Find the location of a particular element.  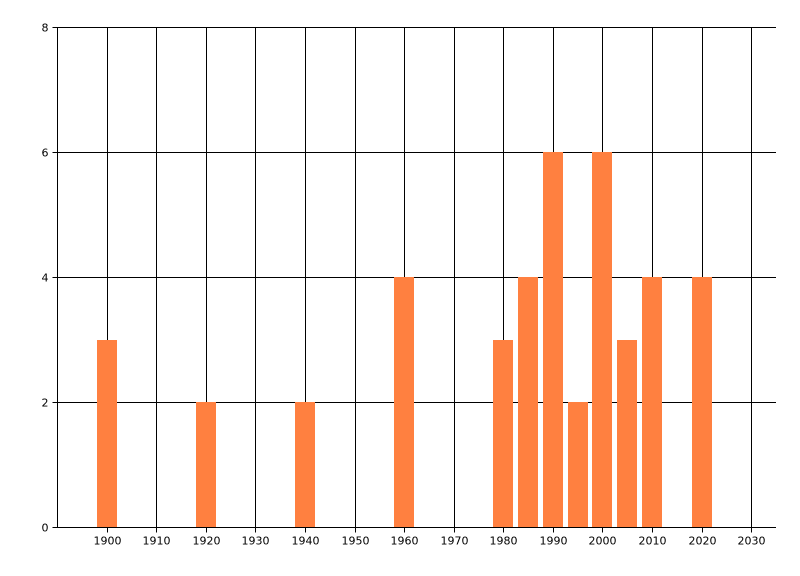

x-tick-label-1940: 1940 is located at coordinates (306, 541).